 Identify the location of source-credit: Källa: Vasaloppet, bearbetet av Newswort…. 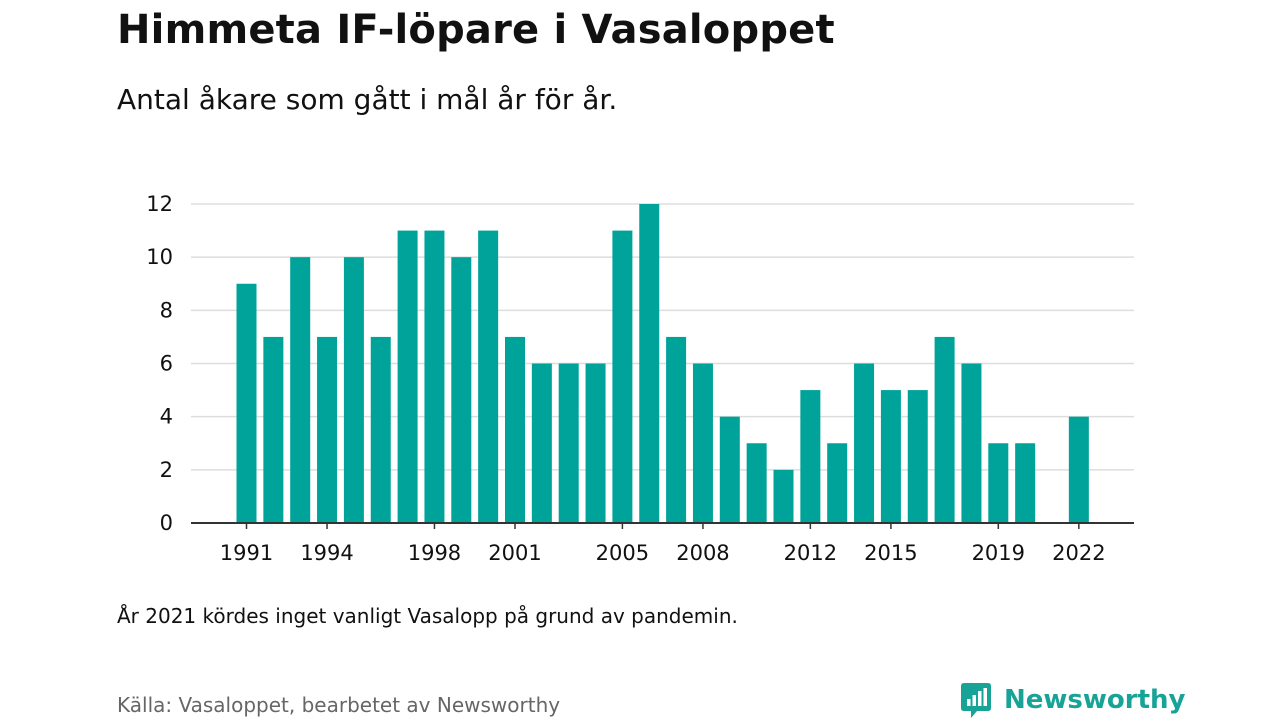
(339, 705).